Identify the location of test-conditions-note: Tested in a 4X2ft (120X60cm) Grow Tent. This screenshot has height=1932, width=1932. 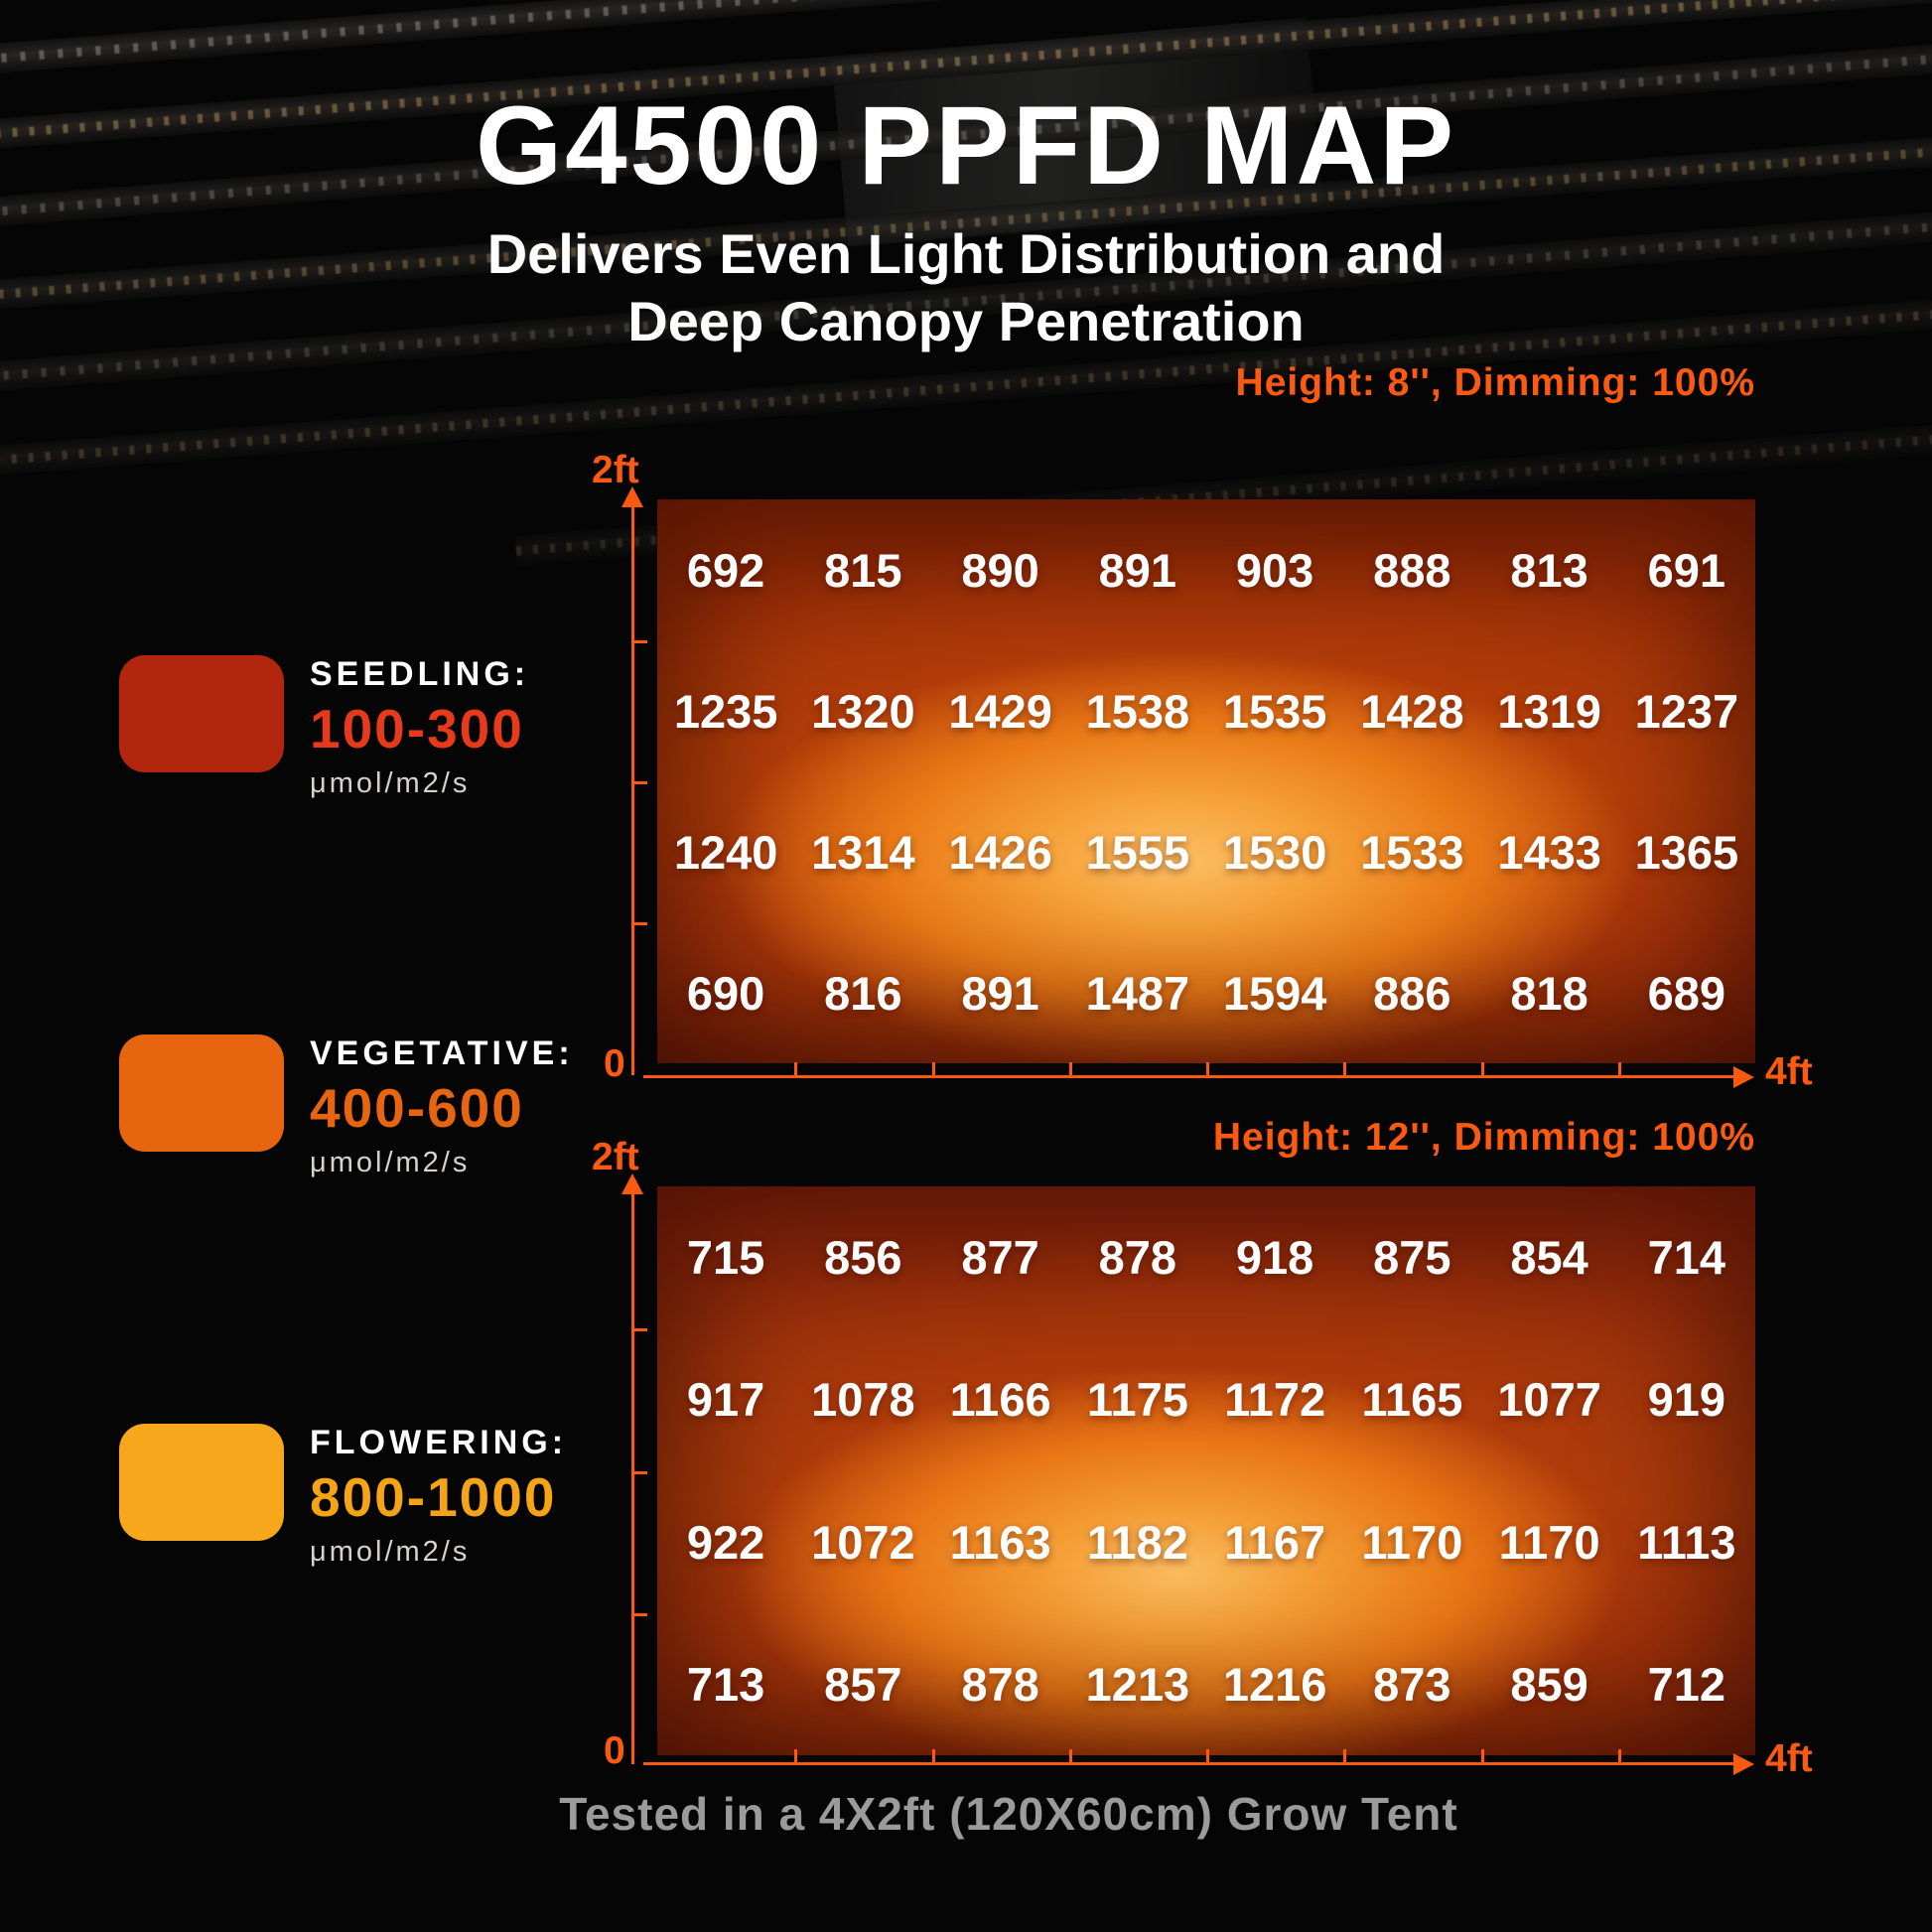
(1008, 1814).